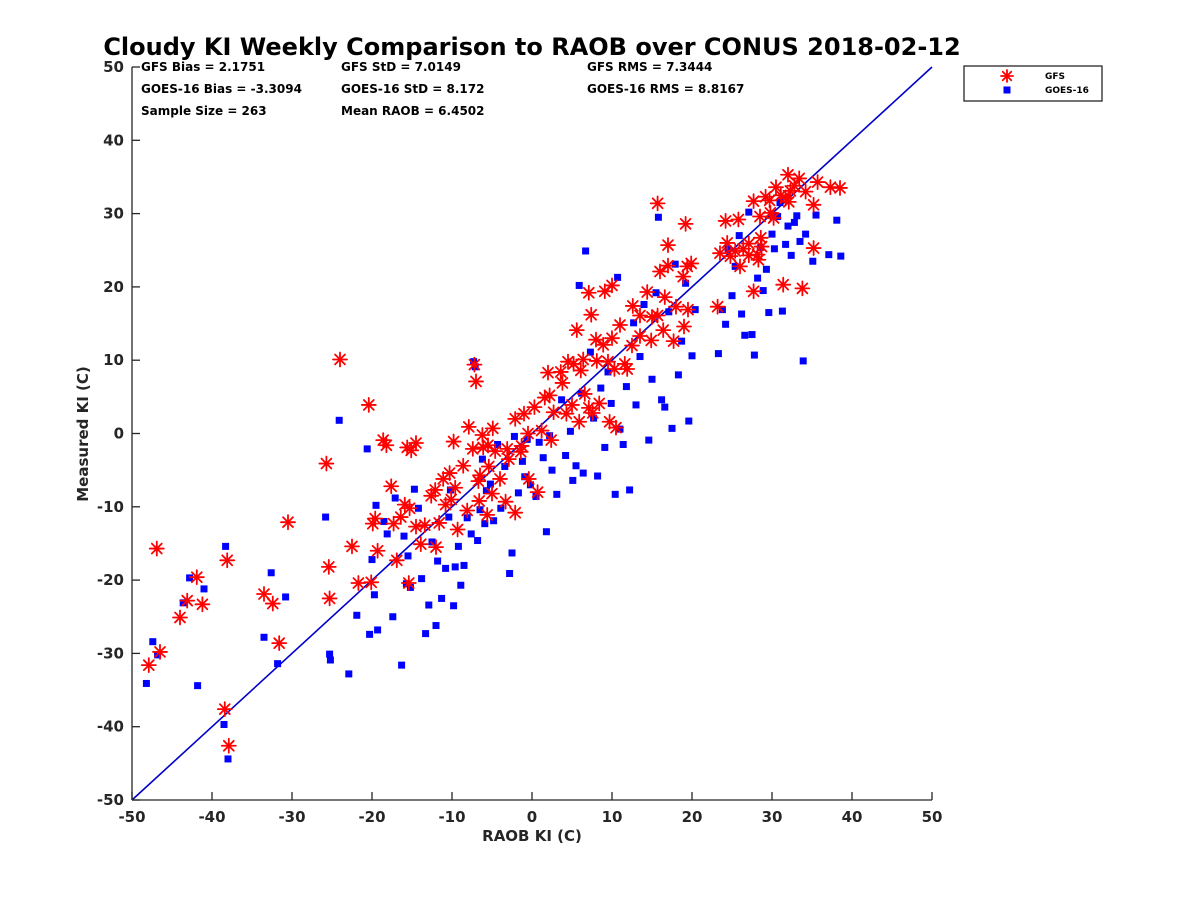  I want to click on y-tick-label: -50, so click(110, 800).